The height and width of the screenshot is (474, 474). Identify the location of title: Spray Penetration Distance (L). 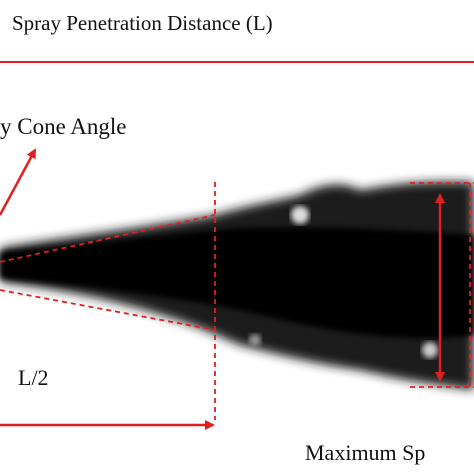
(142, 23).